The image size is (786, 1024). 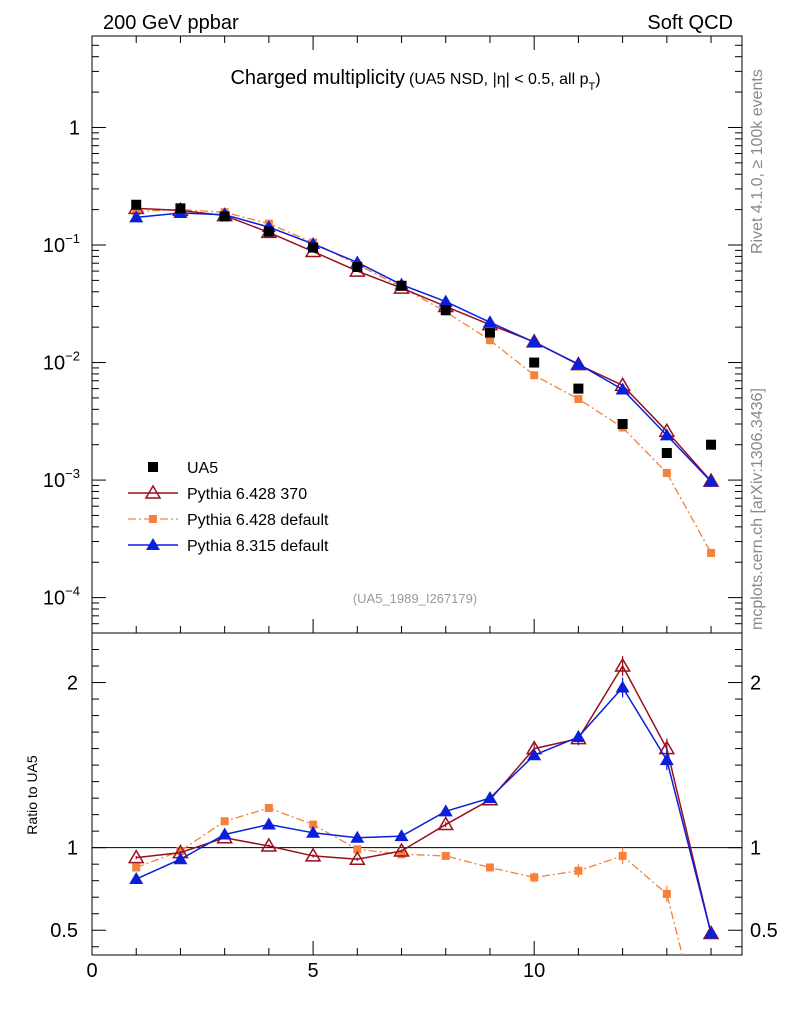 I want to click on ratio-line-py6_default, so click(x=409, y=881).